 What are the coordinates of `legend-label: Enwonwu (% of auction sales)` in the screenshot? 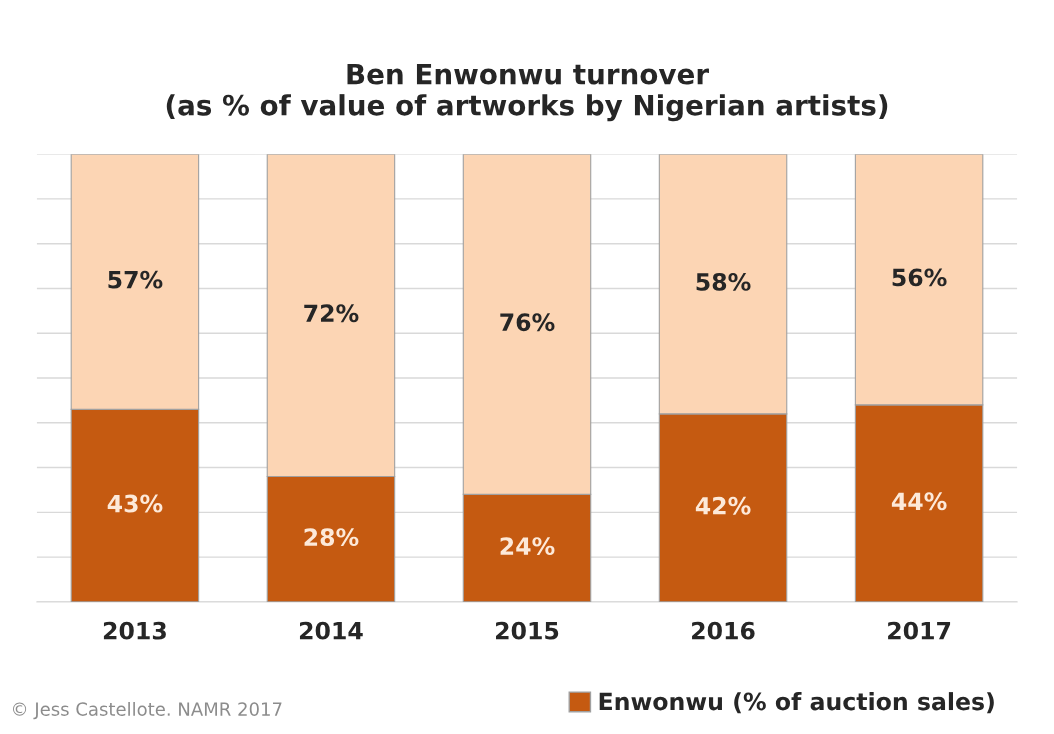 It's located at (796, 703).